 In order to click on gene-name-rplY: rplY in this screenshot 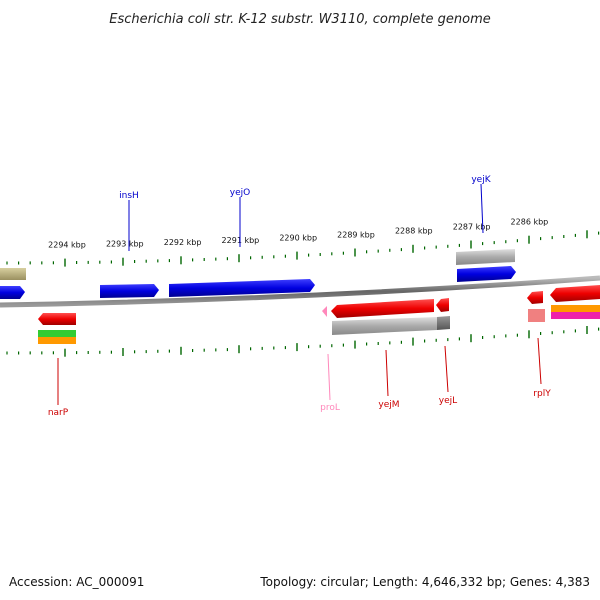, I will do `click(542, 394)`.